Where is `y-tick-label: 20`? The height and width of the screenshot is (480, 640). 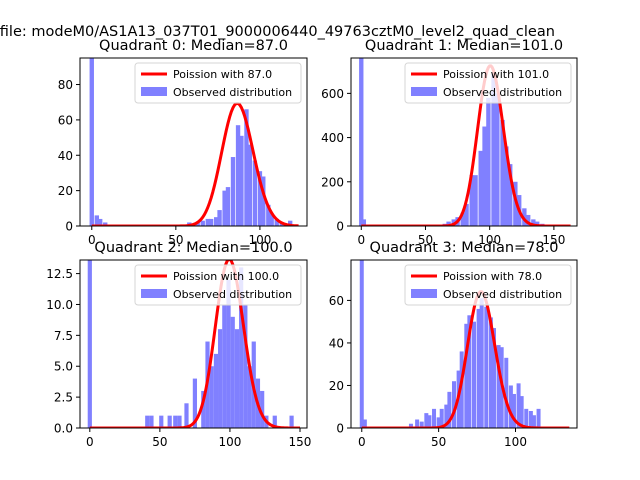
y-tick-label: 20 is located at coordinates (336, 386).